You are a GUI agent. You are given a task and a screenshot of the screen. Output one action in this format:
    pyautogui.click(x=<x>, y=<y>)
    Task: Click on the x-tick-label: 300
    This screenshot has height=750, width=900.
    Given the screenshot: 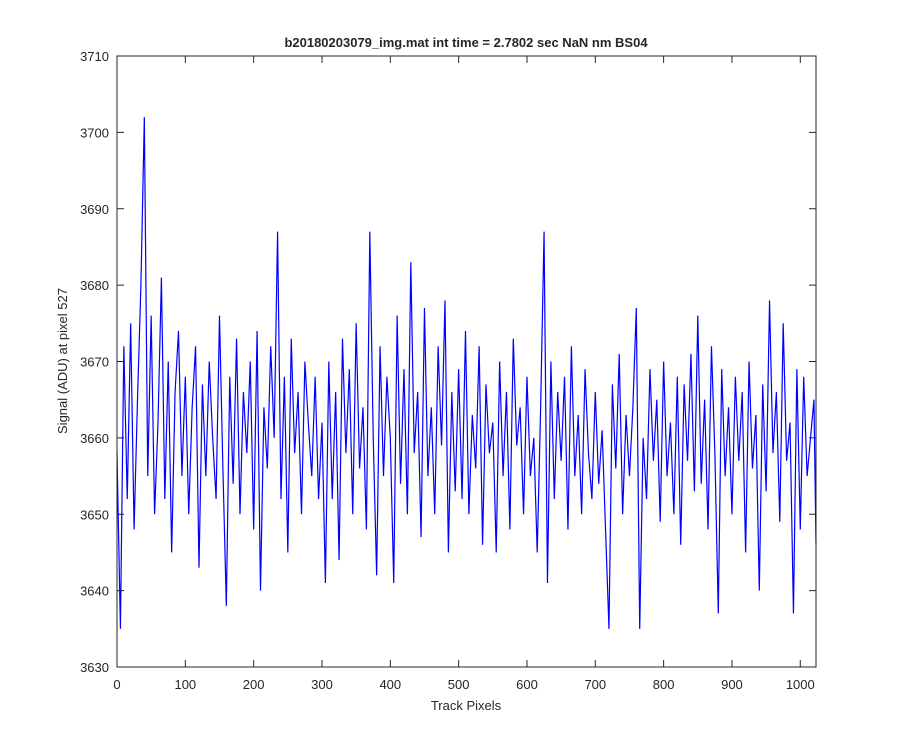 What is the action you would take?
    pyautogui.click(x=322, y=684)
    